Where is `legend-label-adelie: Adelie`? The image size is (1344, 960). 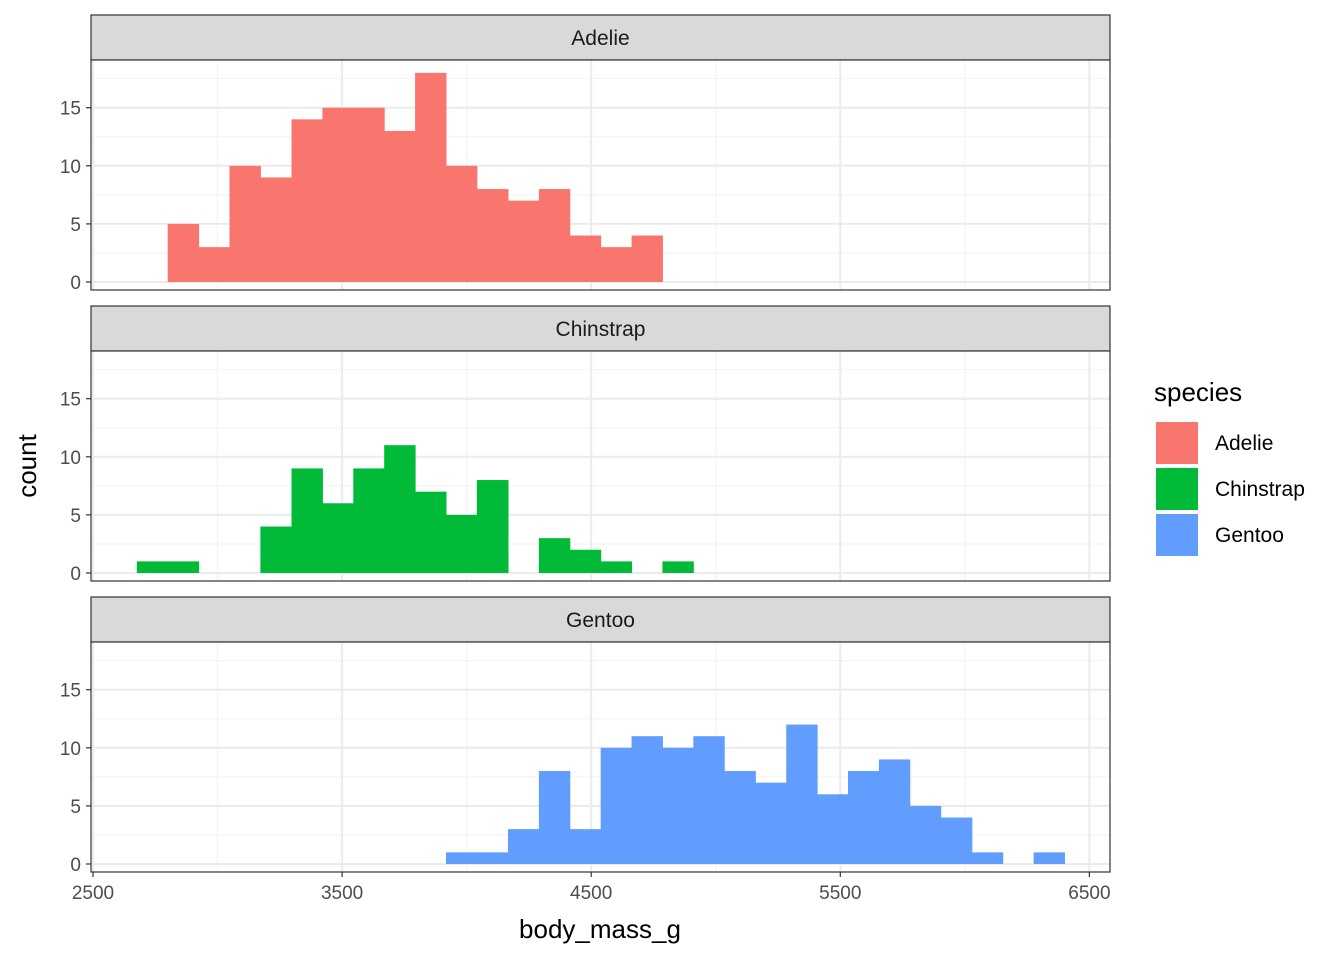 legend-label-adelie: Adelie is located at coordinates (1244, 443).